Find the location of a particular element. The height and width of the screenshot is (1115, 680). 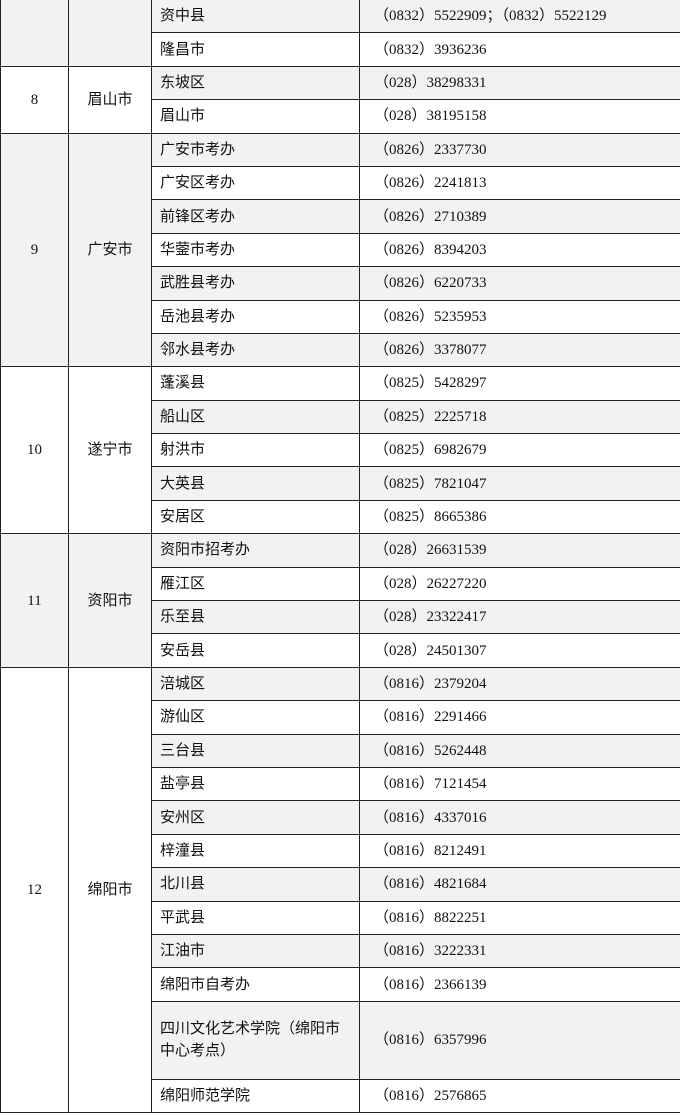

district-name: 蓬溪县 is located at coordinates (255, 383).